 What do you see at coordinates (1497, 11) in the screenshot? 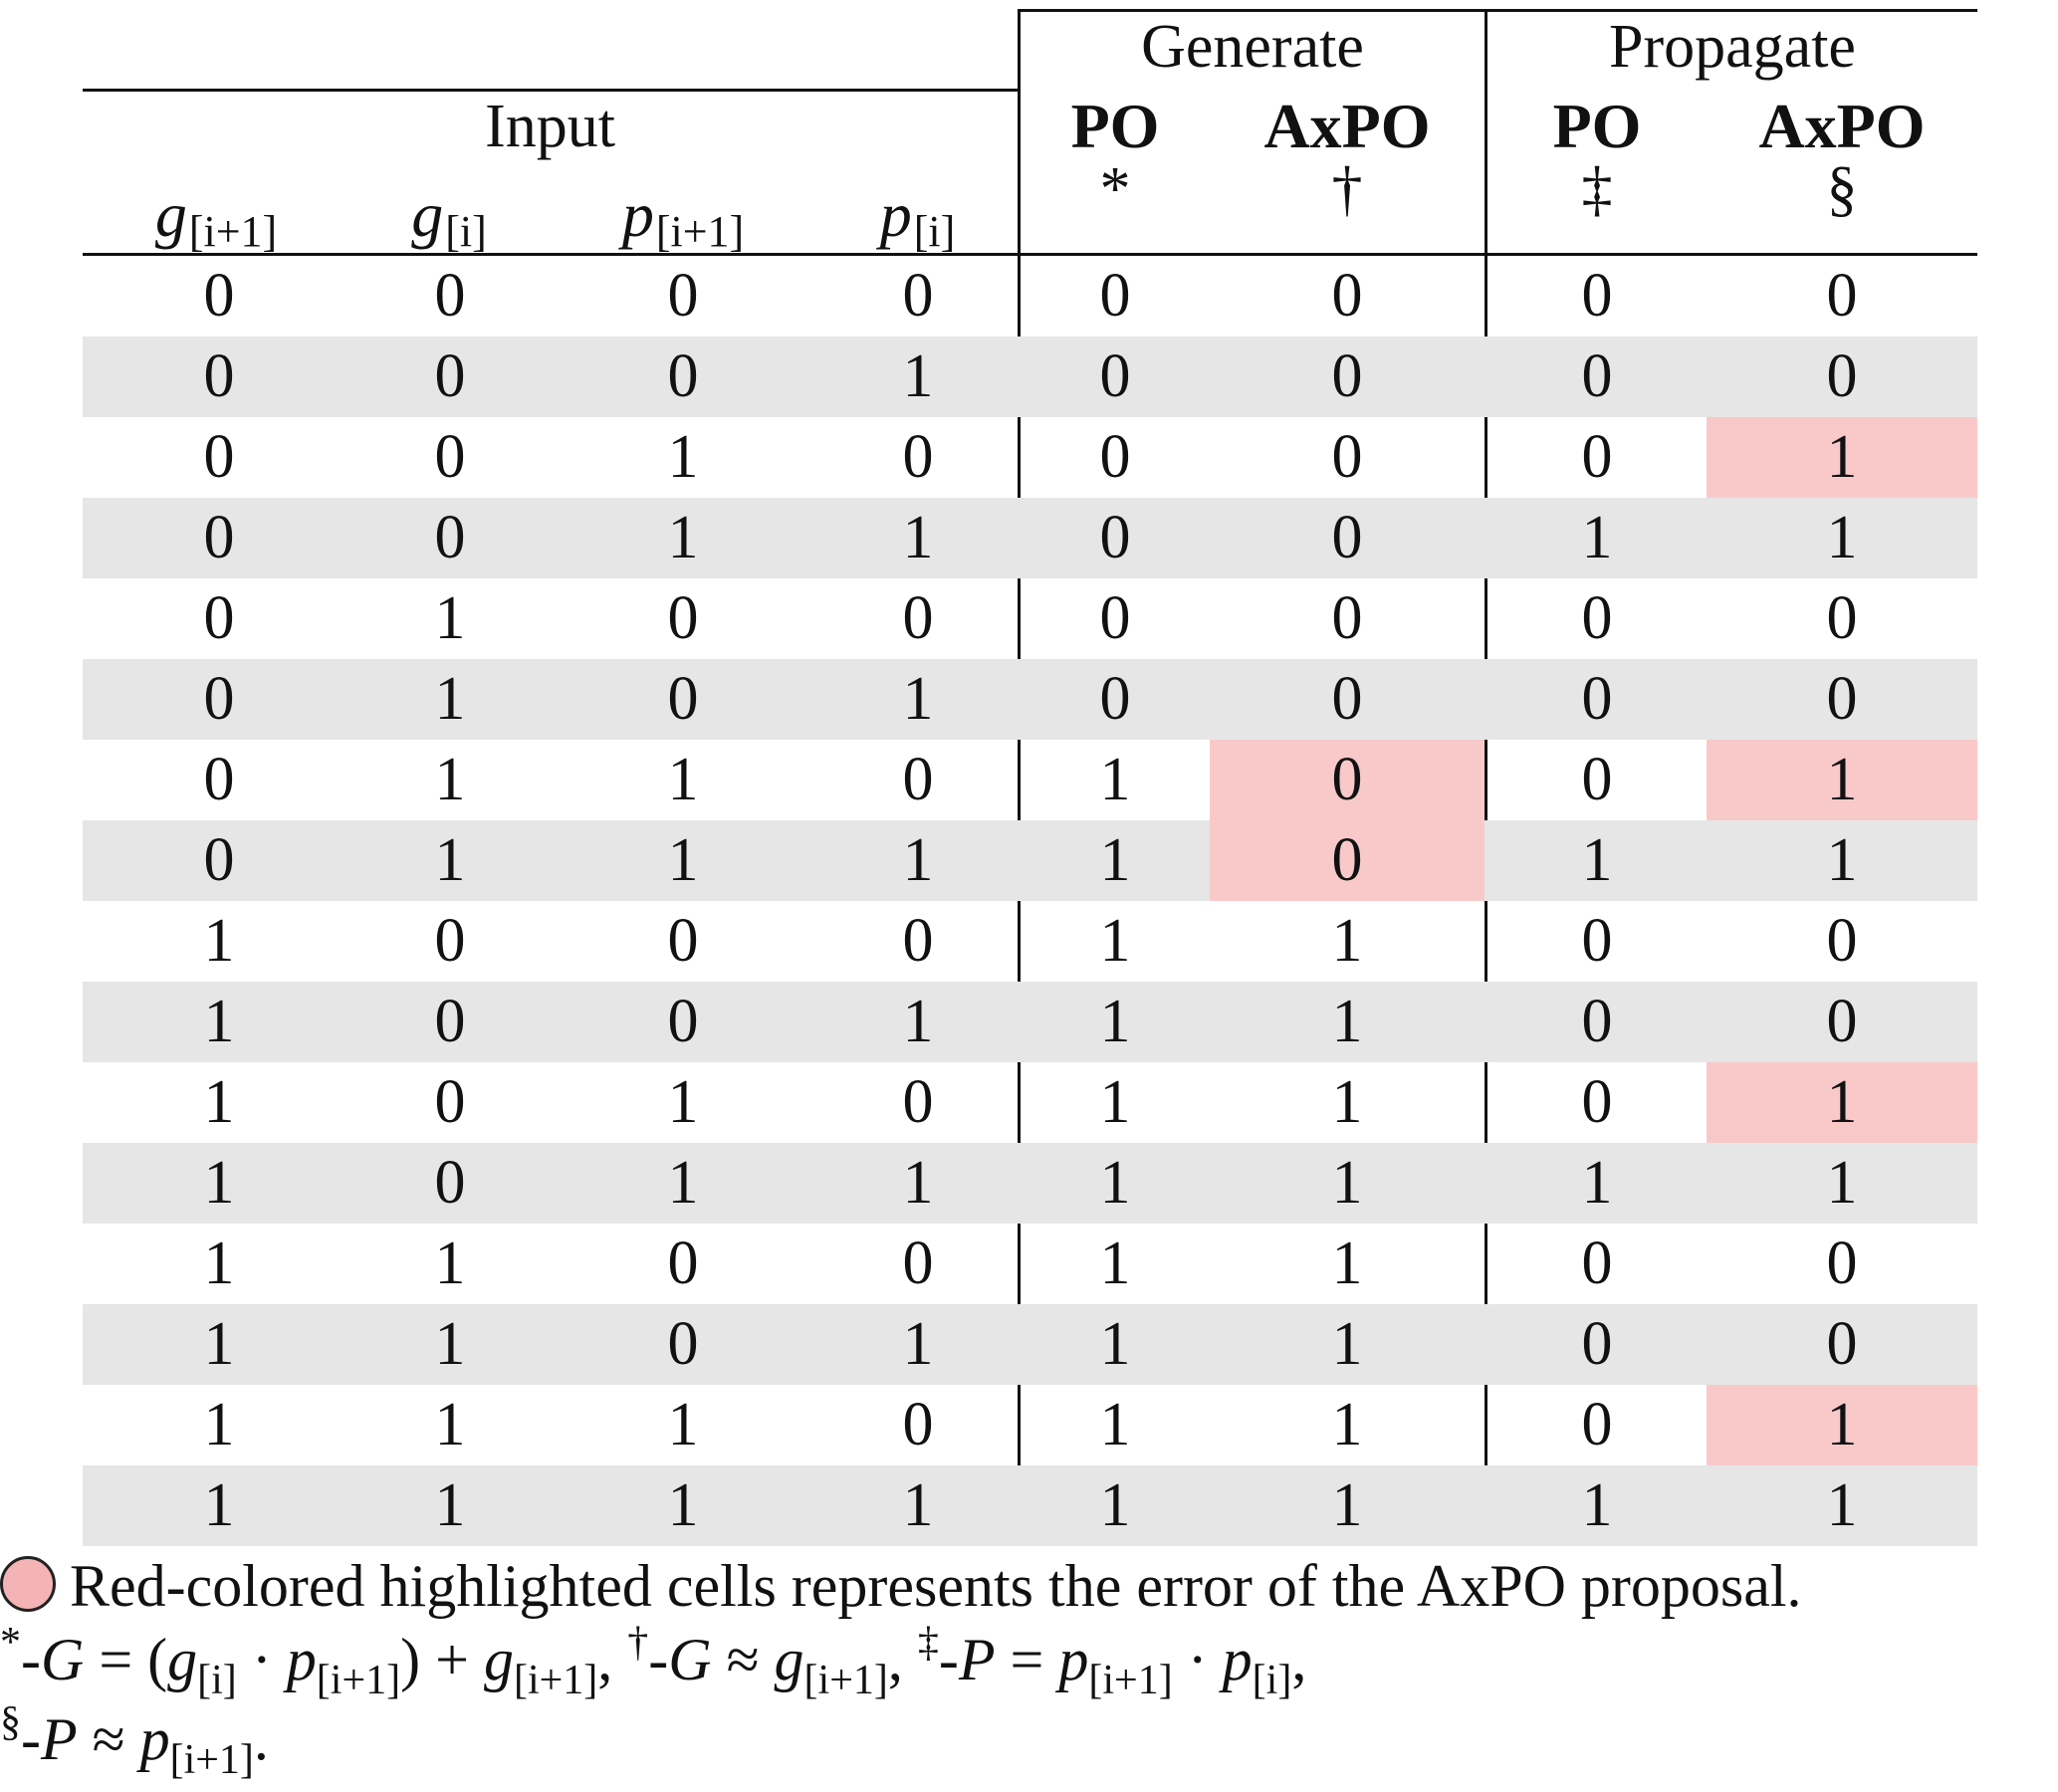
I see `rule-top-right` at bounding box center [1497, 11].